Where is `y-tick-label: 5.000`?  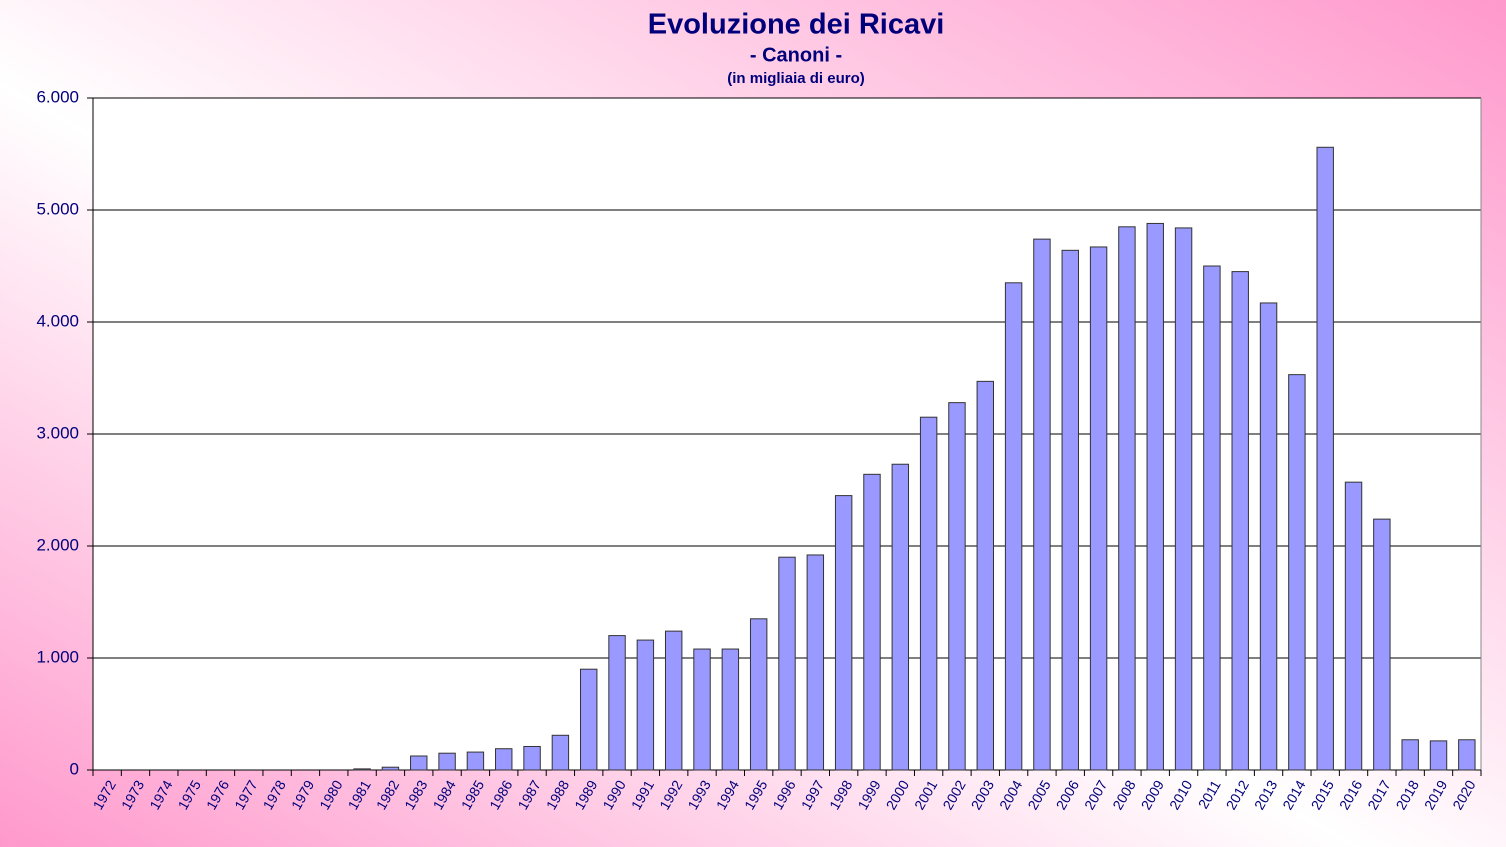 y-tick-label: 5.000 is located at coordinates (57, 208).